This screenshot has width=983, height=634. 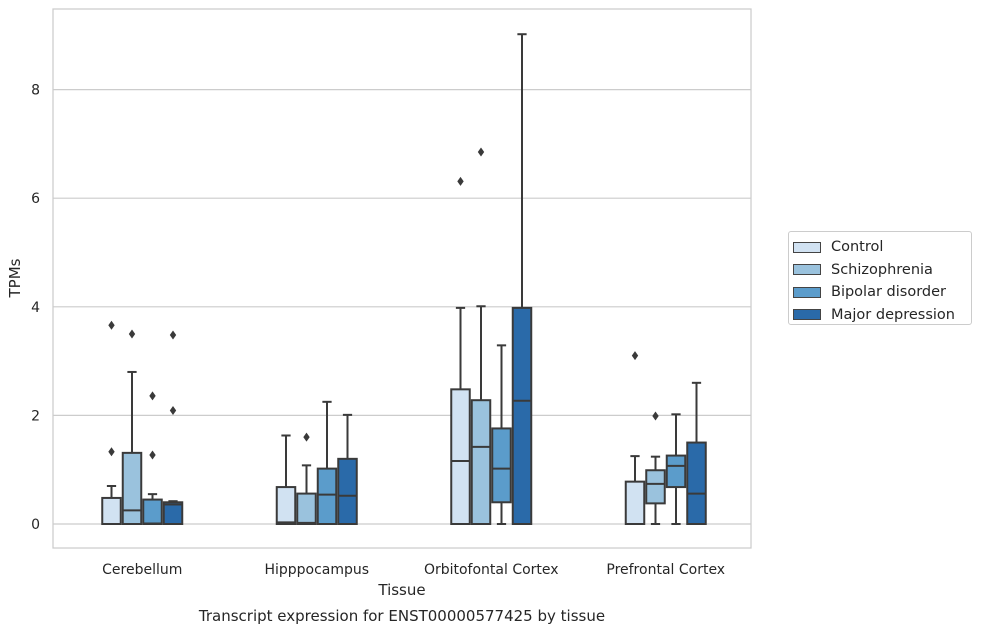 What do you see at coordinates (401, 590) in the screenshot?
I see `x-axis-label: Tissue` at bounding box center [401, 590].